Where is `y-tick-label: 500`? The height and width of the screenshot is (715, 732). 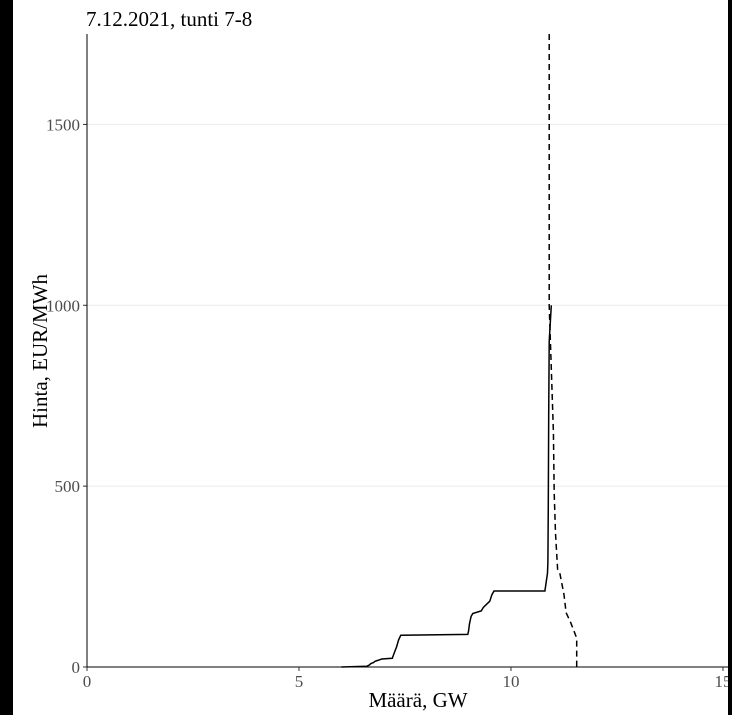 y-tick-label: 500 is located at coordinates (68, 486).